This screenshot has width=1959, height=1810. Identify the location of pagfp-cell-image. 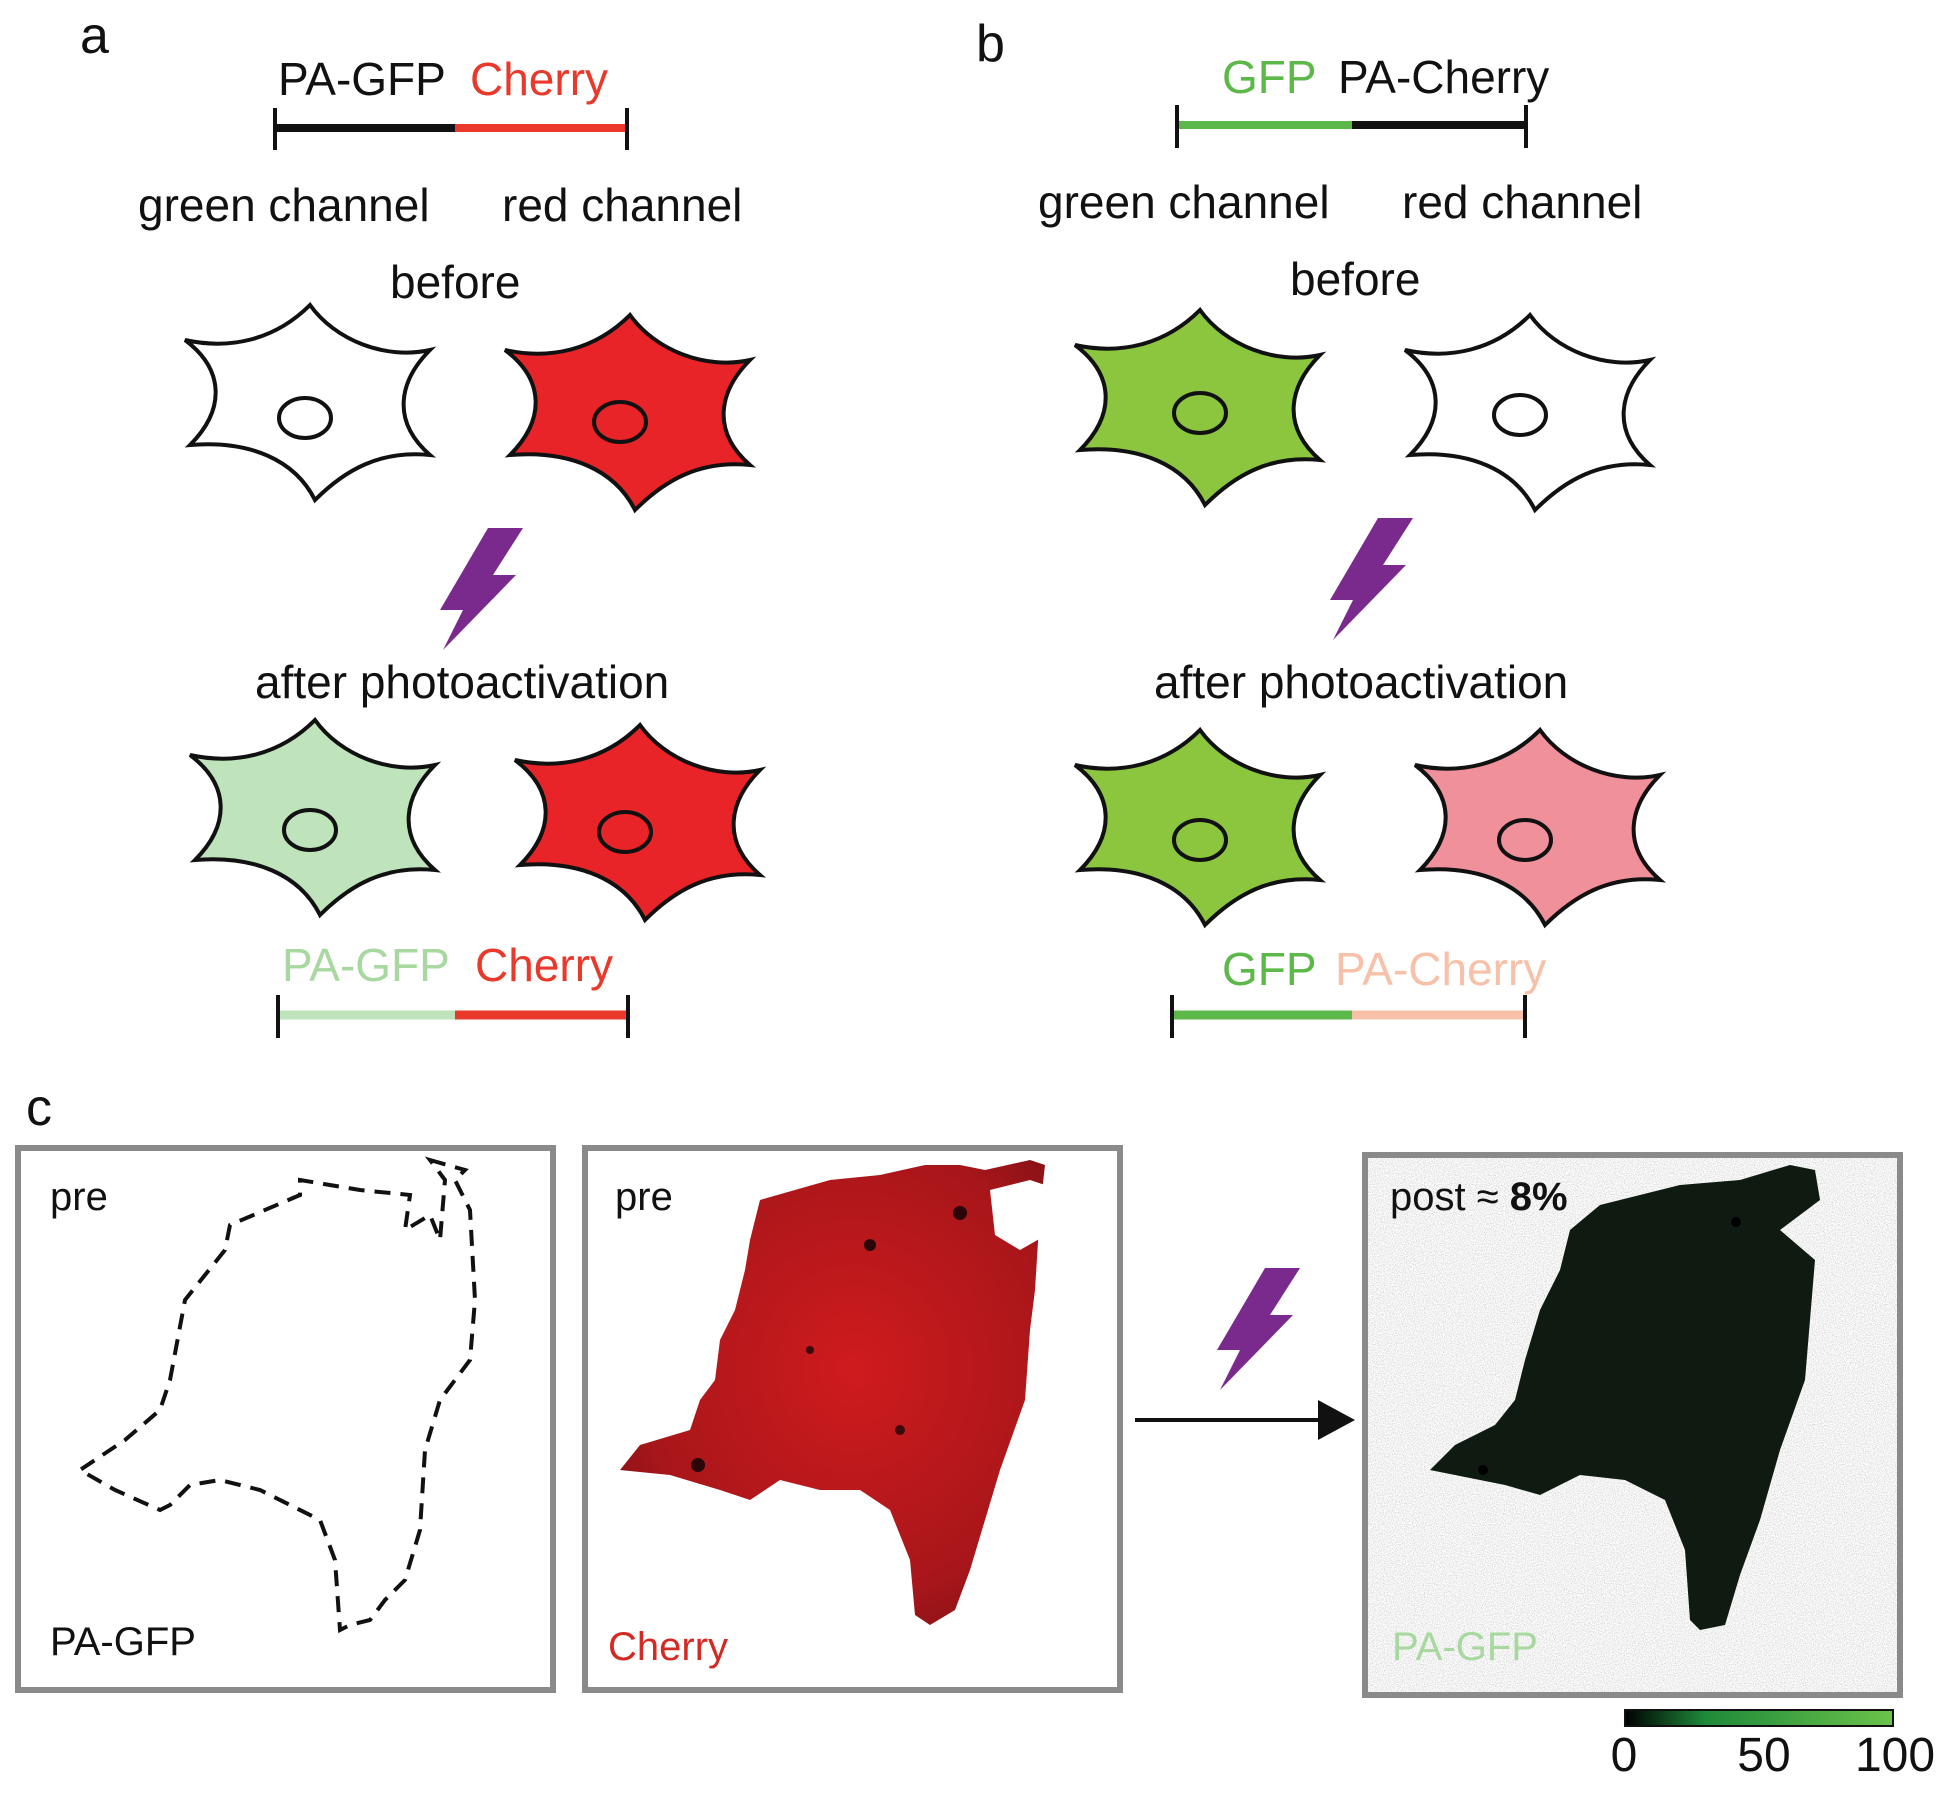
(1625, 1397).